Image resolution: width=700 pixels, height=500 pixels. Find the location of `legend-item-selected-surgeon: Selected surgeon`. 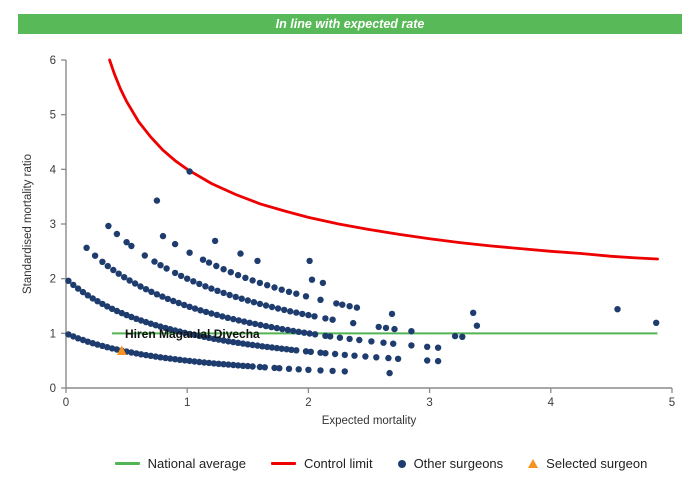

legend-item-selected-surgeon: Selected surgeon is located at coordinates (587, 463).